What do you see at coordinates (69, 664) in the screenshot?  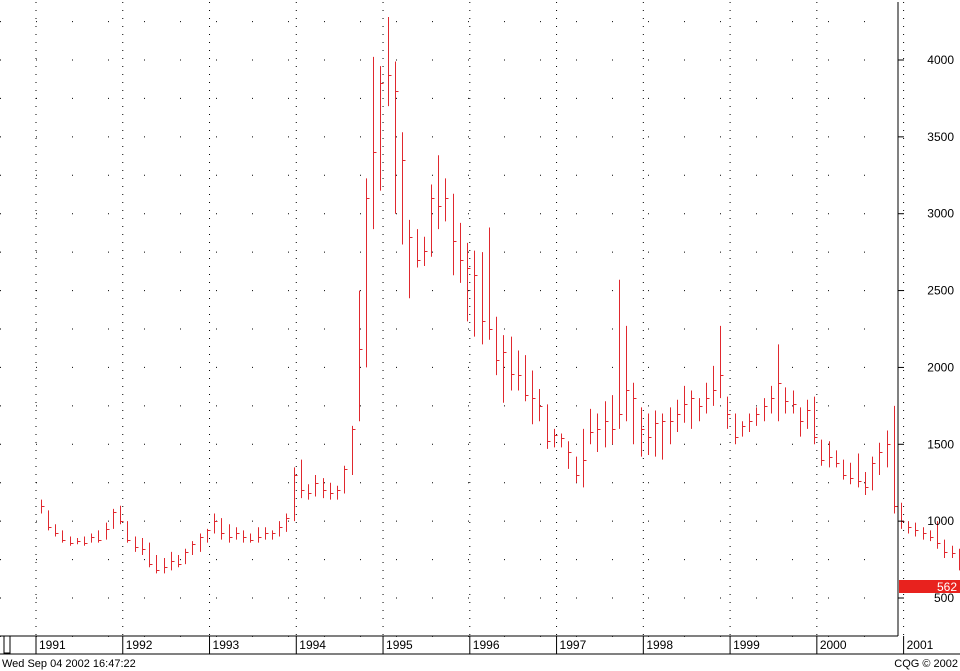 I see `timestamp: Wed Sep 04 2002 16:47:22` at bounding box center [69, 664].